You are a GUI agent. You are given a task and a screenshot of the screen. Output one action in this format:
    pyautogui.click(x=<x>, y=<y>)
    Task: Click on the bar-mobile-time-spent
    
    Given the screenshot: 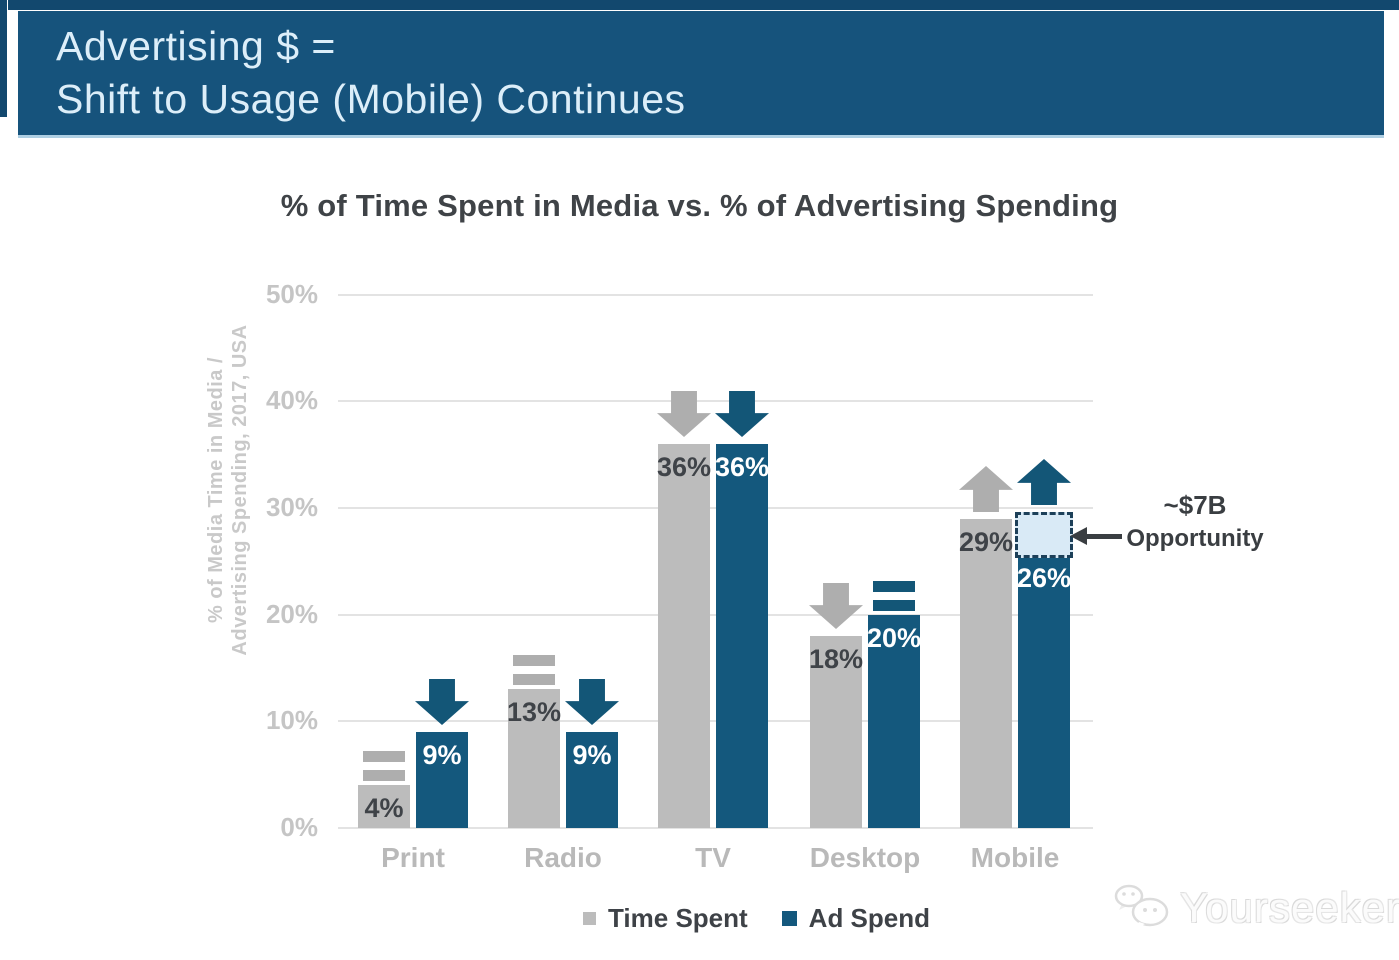 What is the action you would take?
    pyautogui.click(x=986, y=673)
    